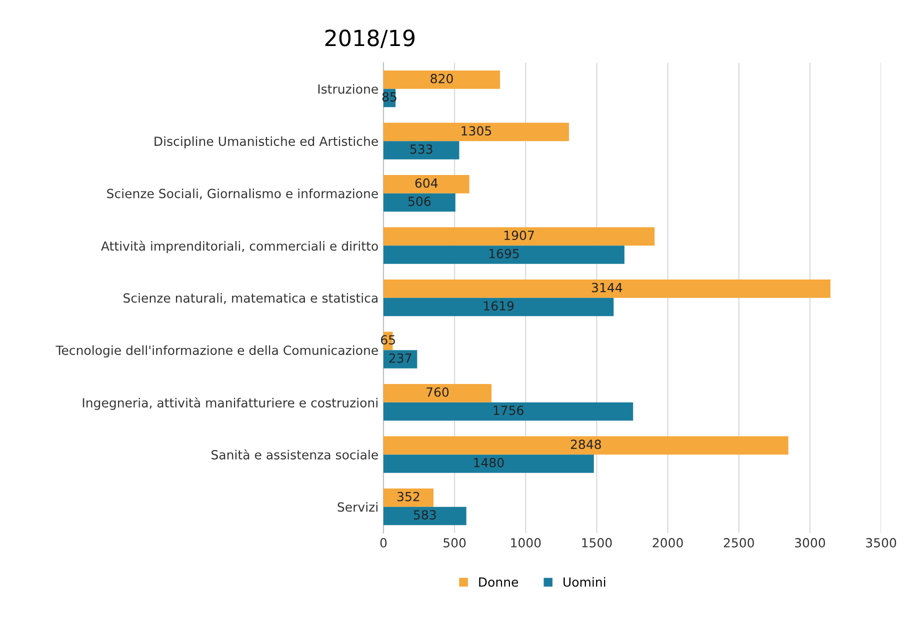 The image size is (913, 627). What do you see at coordinates (810, 543) in the screenshot?
I see `x-tick-label: 3000` at bounding box center [810, 543].